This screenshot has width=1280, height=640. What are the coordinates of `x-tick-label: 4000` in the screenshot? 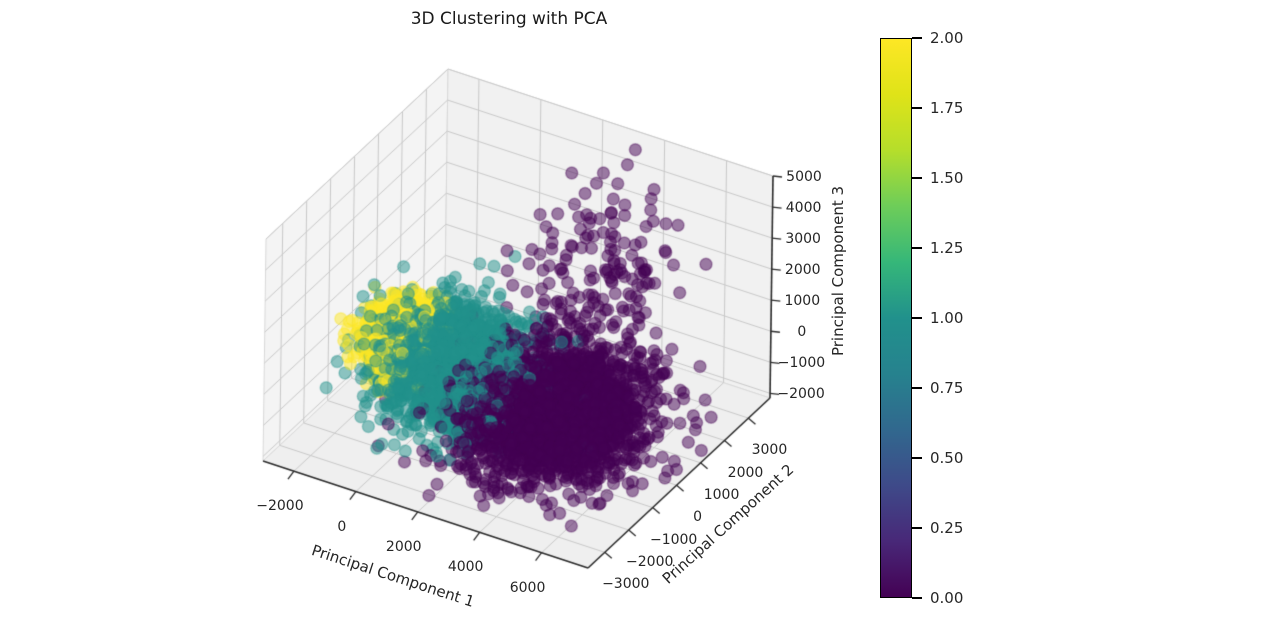 It's located at (465, 567).